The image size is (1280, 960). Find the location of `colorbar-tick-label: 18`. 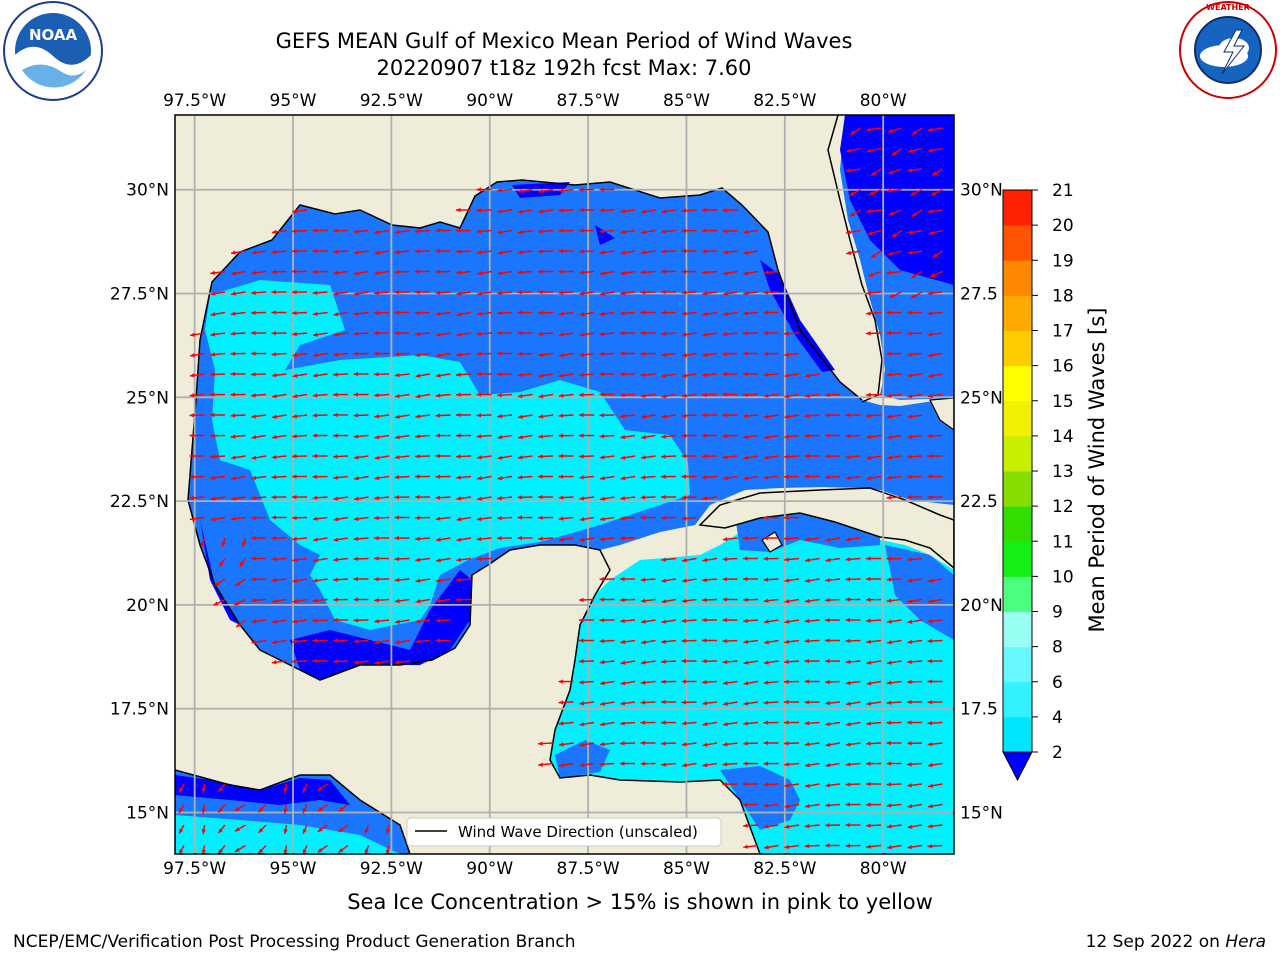

colorbar-tick-label: 18 is located at coordinates (1063, 296).